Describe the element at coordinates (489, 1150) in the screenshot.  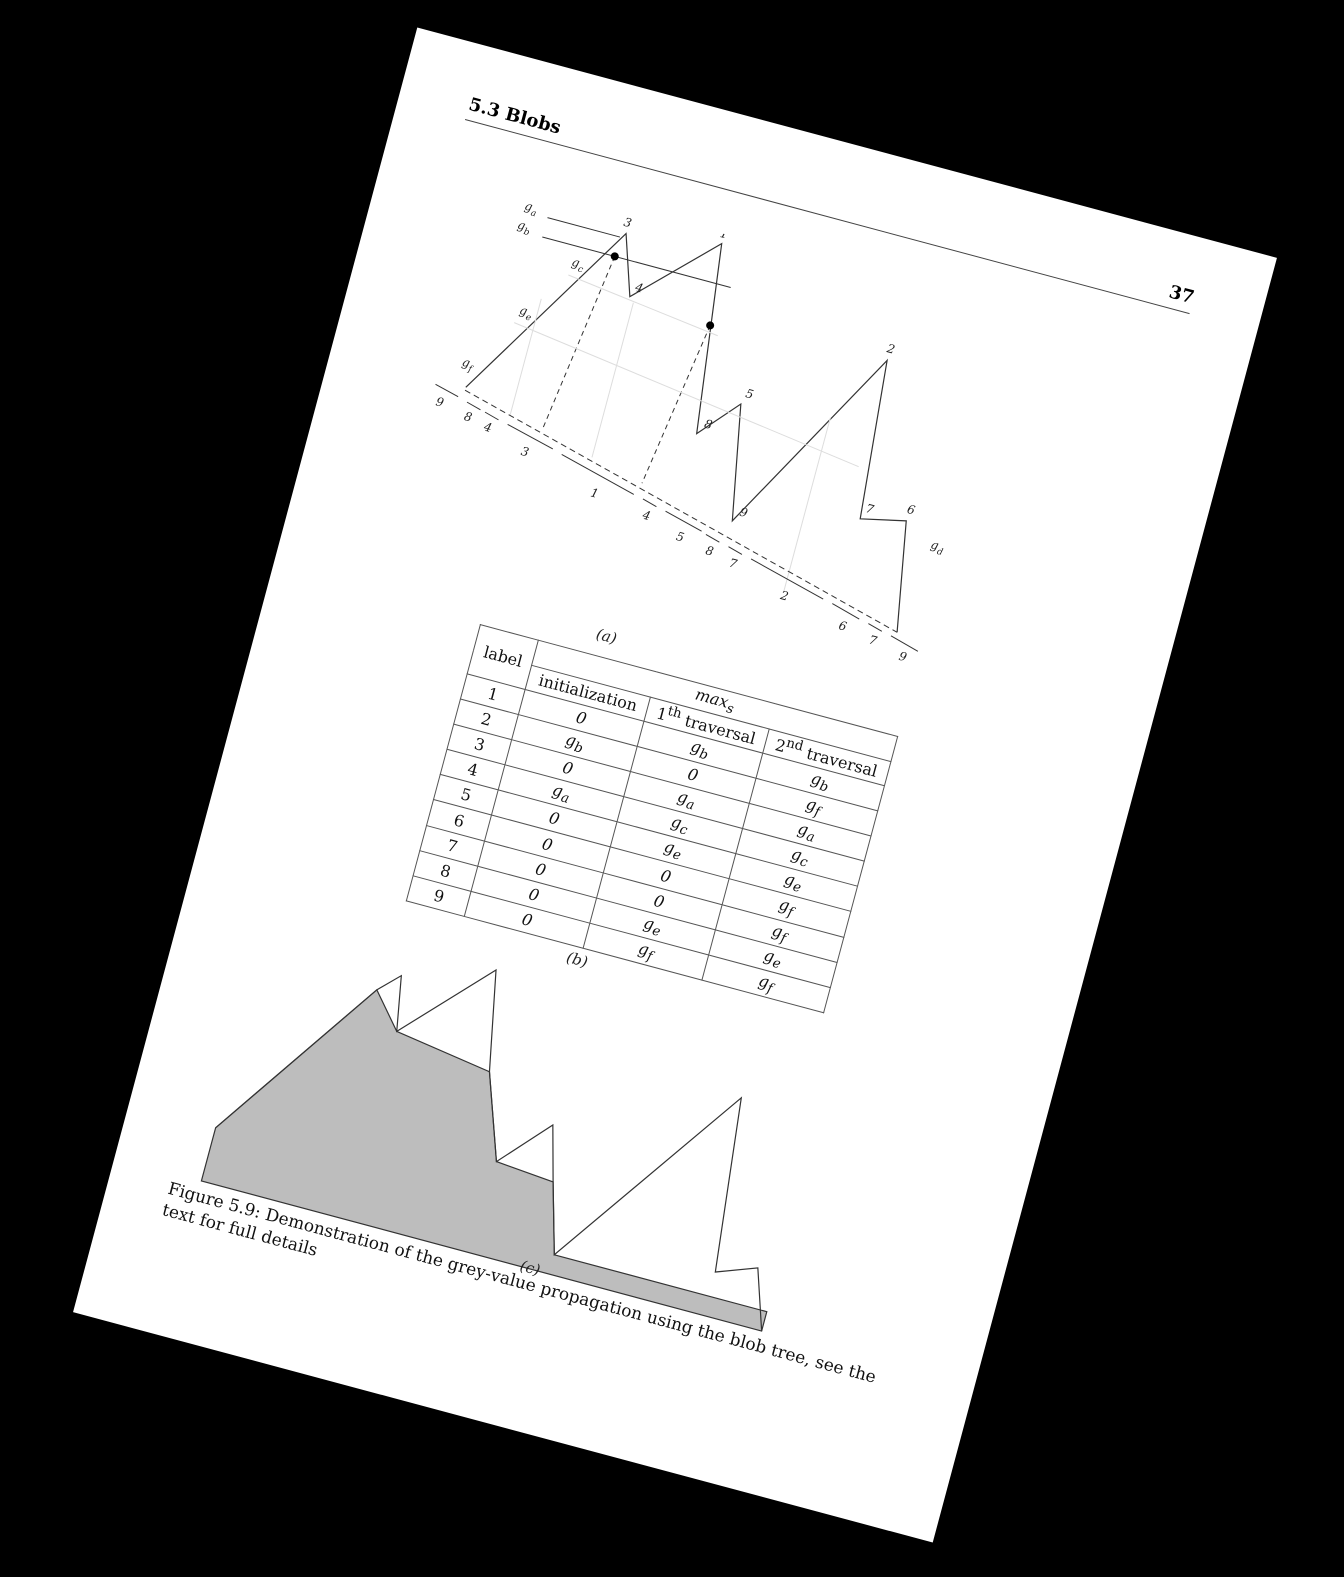
I see `profile-outline` at that location.